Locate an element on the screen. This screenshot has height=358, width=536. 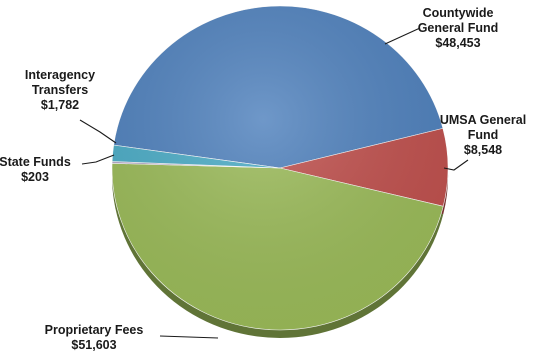
slice-name-label-4: Transfers is located at coordinates (60, 90).